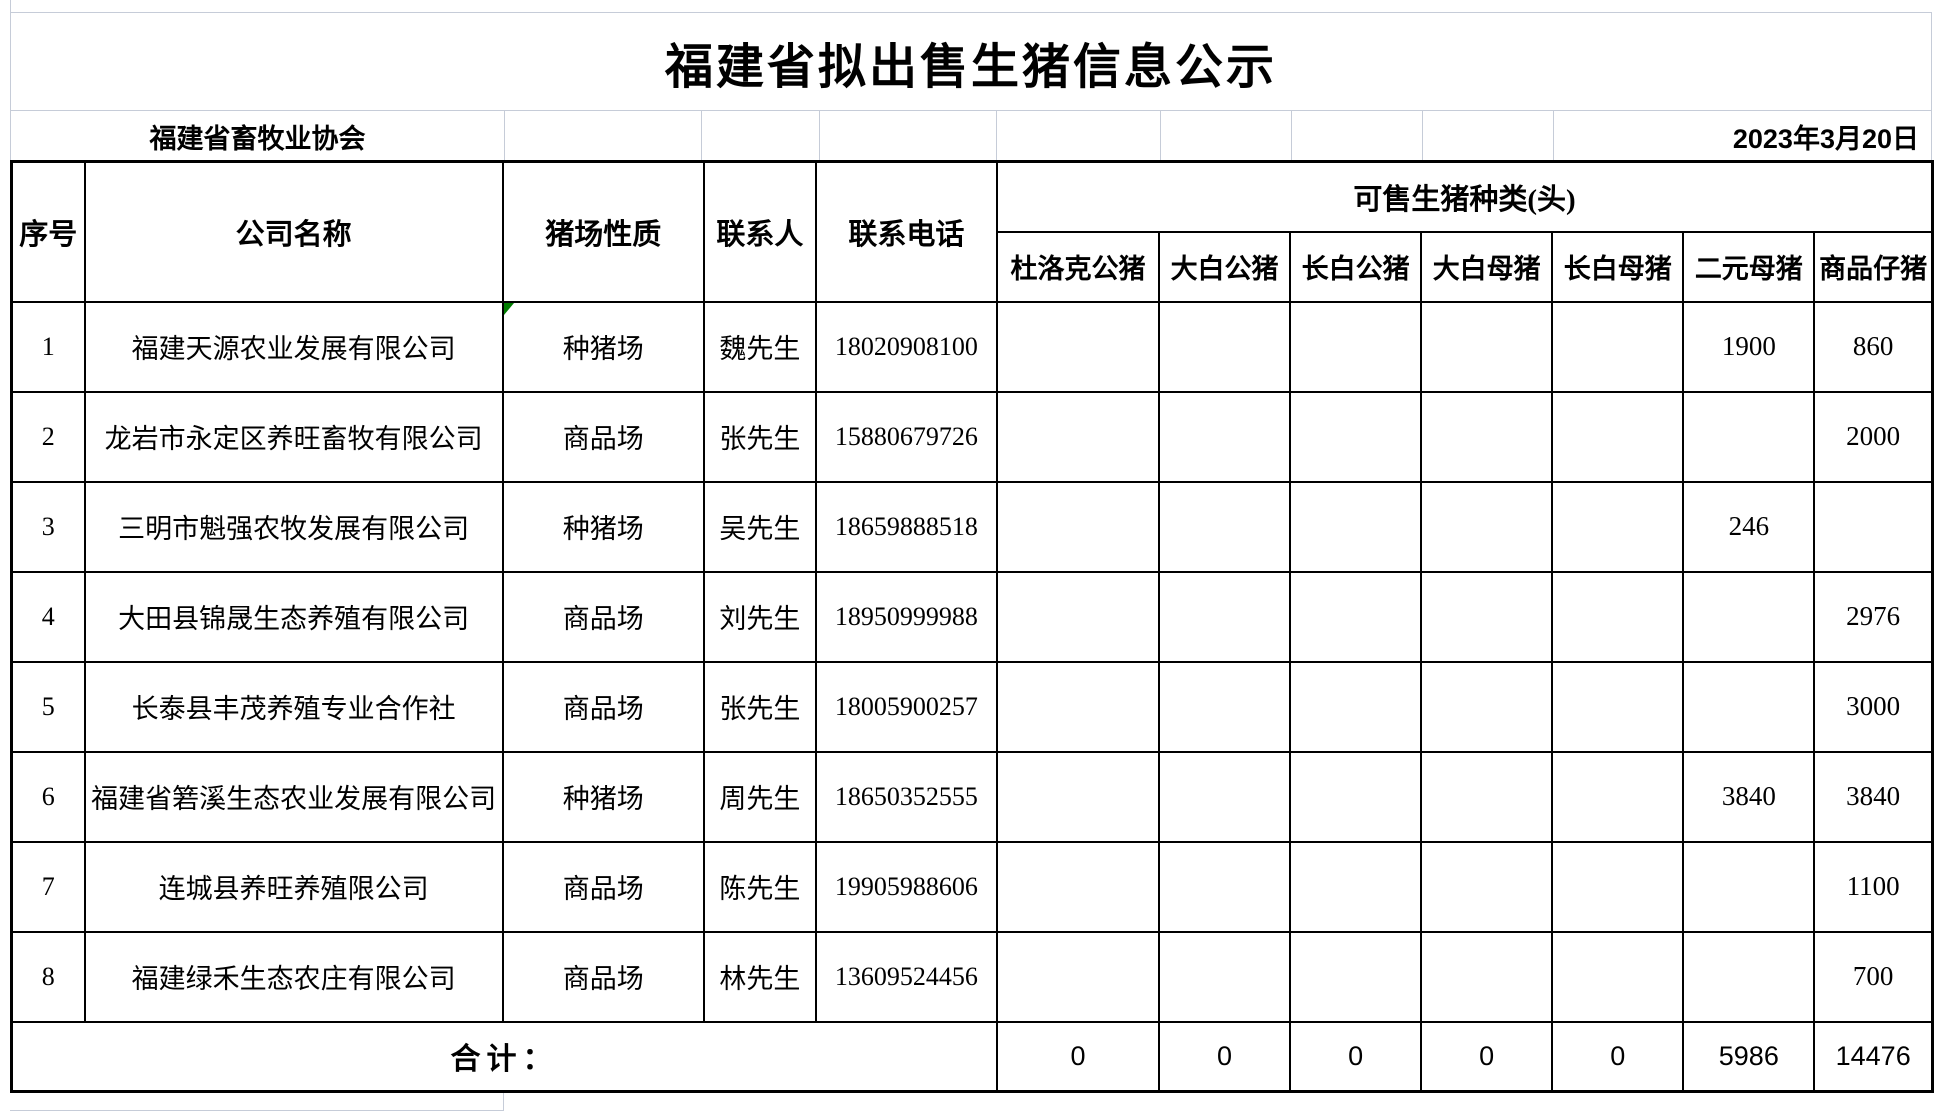  What do you see at coordinates (48, 706) in the screenshot?
I see `seq-cell: 5` at bounding box center [48, 706].